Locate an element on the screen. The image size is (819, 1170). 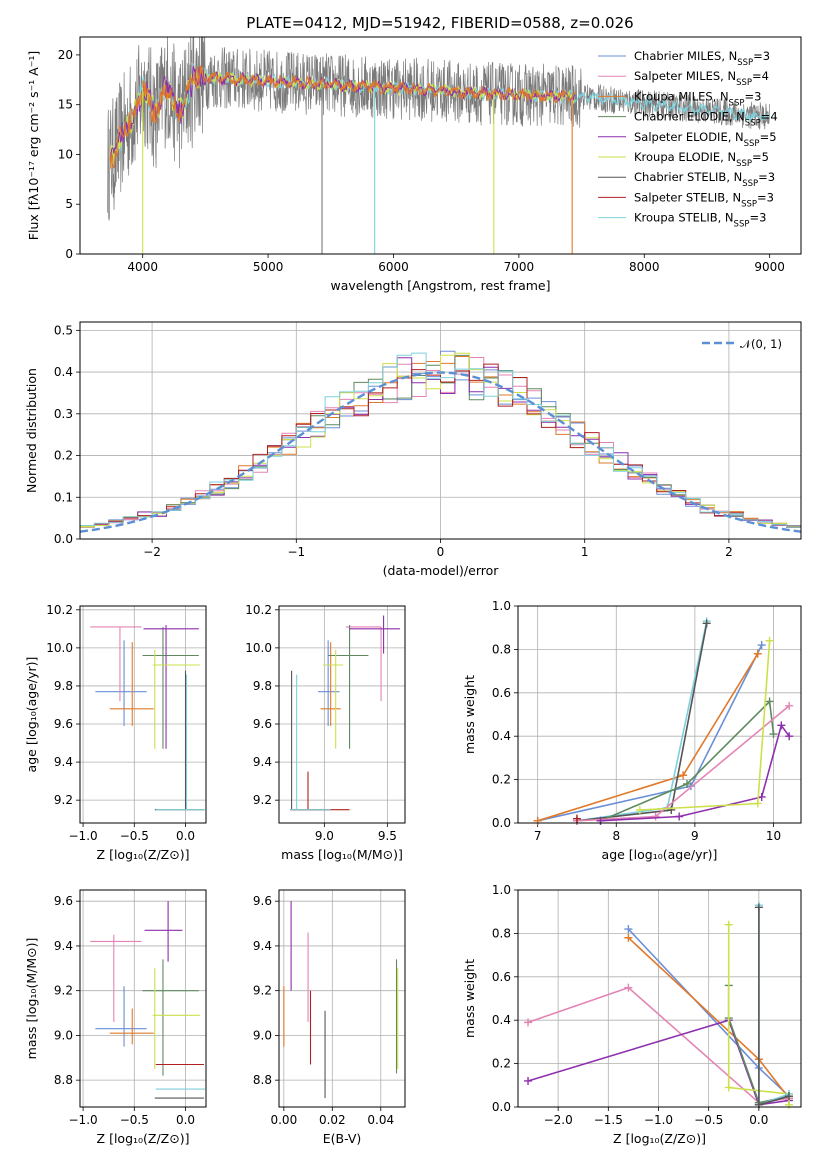
y-tick-label: 1.0 is located at coordinates (501, 606).